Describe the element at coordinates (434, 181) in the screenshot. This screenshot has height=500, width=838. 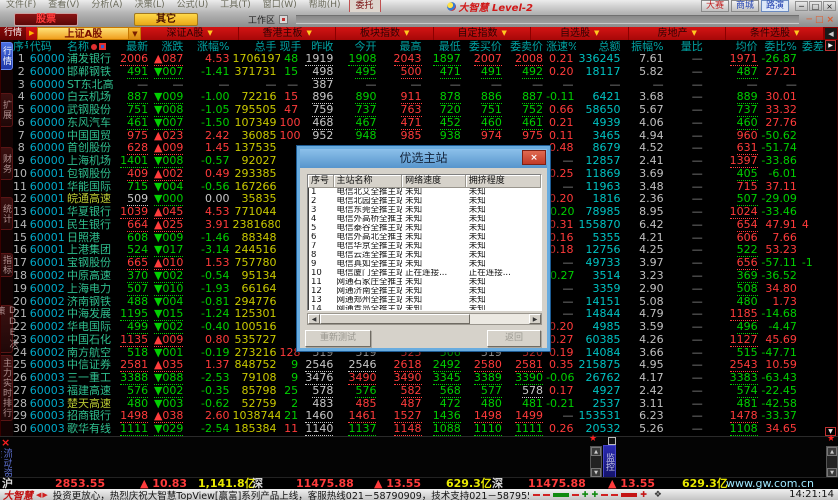
I see `station-col-network-speed: 网络速度` at that location.